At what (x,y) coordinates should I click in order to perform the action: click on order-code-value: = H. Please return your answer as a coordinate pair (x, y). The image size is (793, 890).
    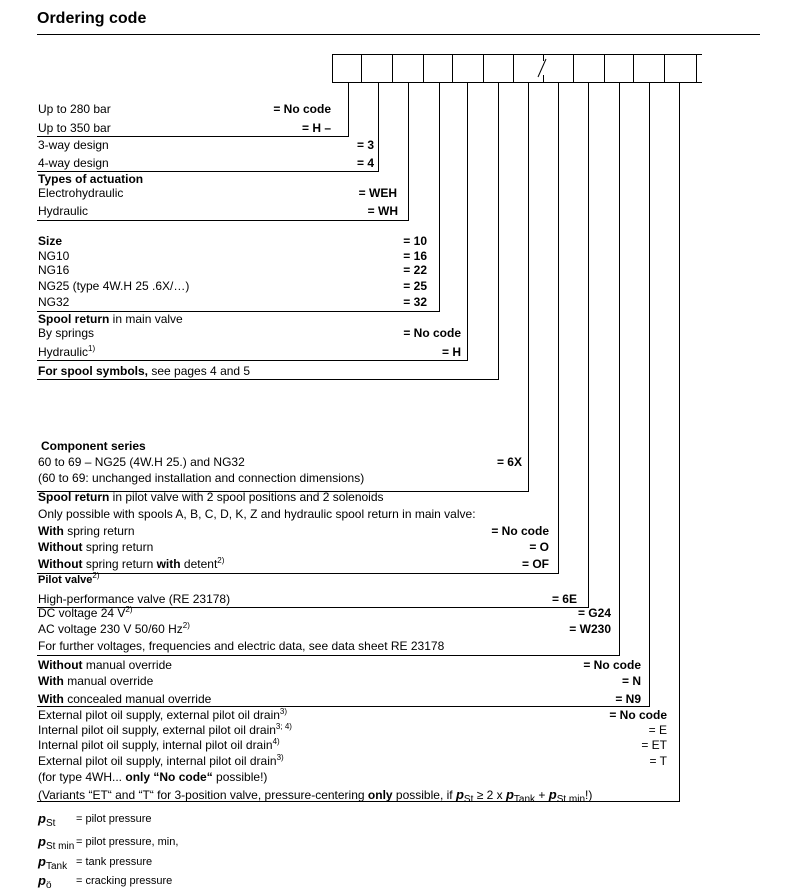
    Looking at the image, I should click on (451, 352).